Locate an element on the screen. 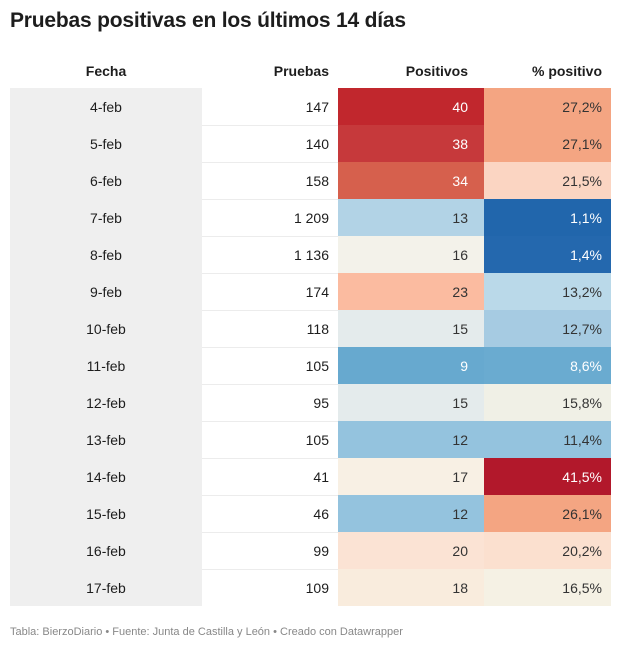 This screenshot has width=620, height=649. table-row: 13-feb 105 12 11,4% is located at coordinates (310, 439).